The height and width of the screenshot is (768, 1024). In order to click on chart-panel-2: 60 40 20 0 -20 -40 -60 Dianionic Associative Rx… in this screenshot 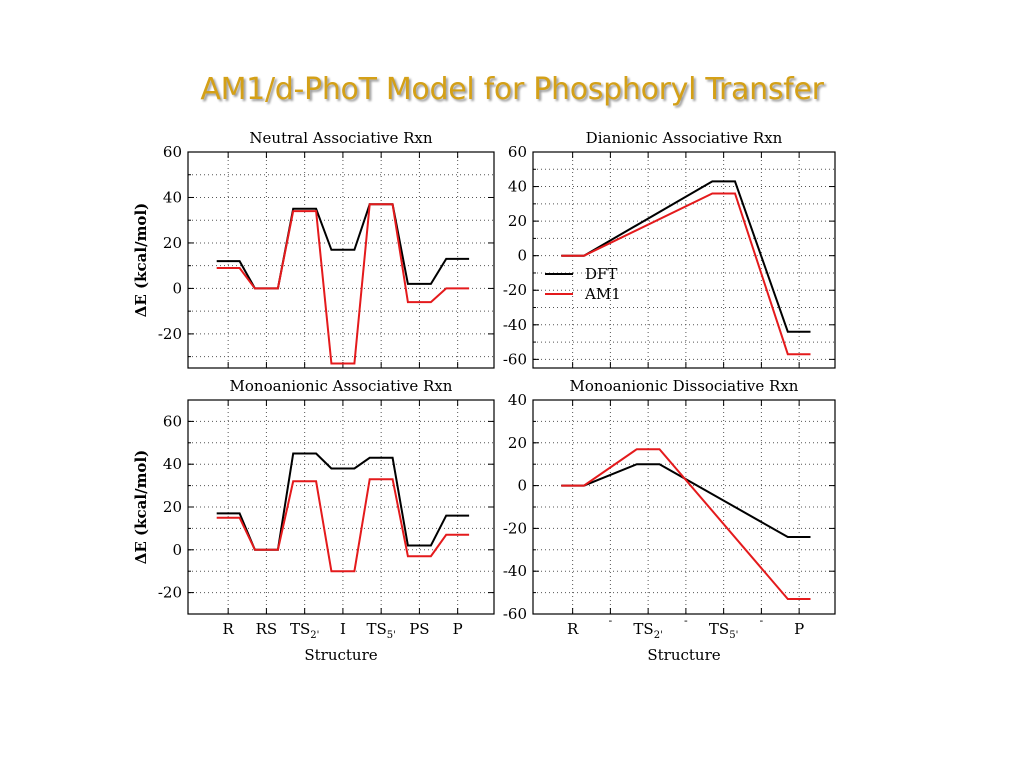, I will do `click(669, 249)`.